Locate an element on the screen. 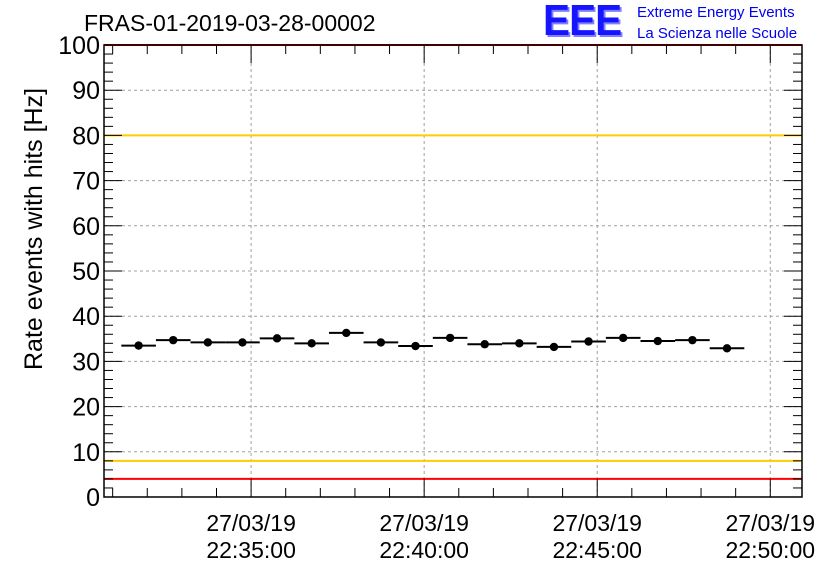 This screenshot has width=836, height=572. y-tick-label: 40 is located at coordinates (86, 317).